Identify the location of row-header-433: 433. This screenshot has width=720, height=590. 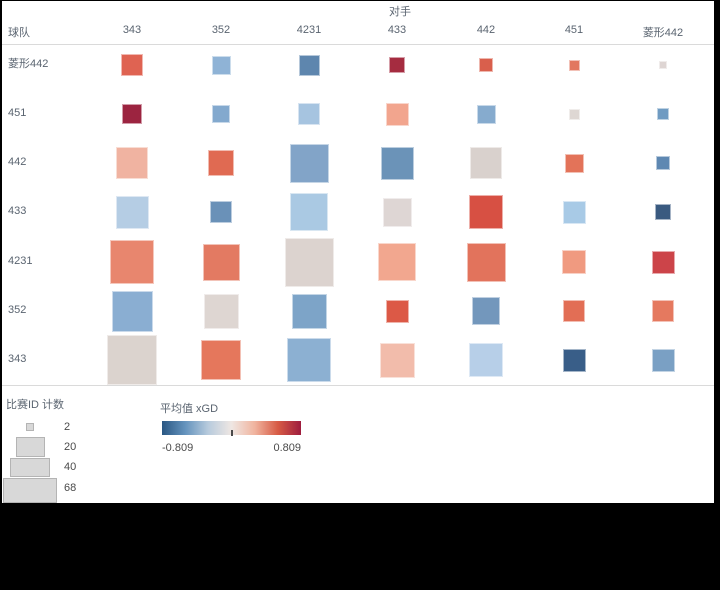
(17, 211).